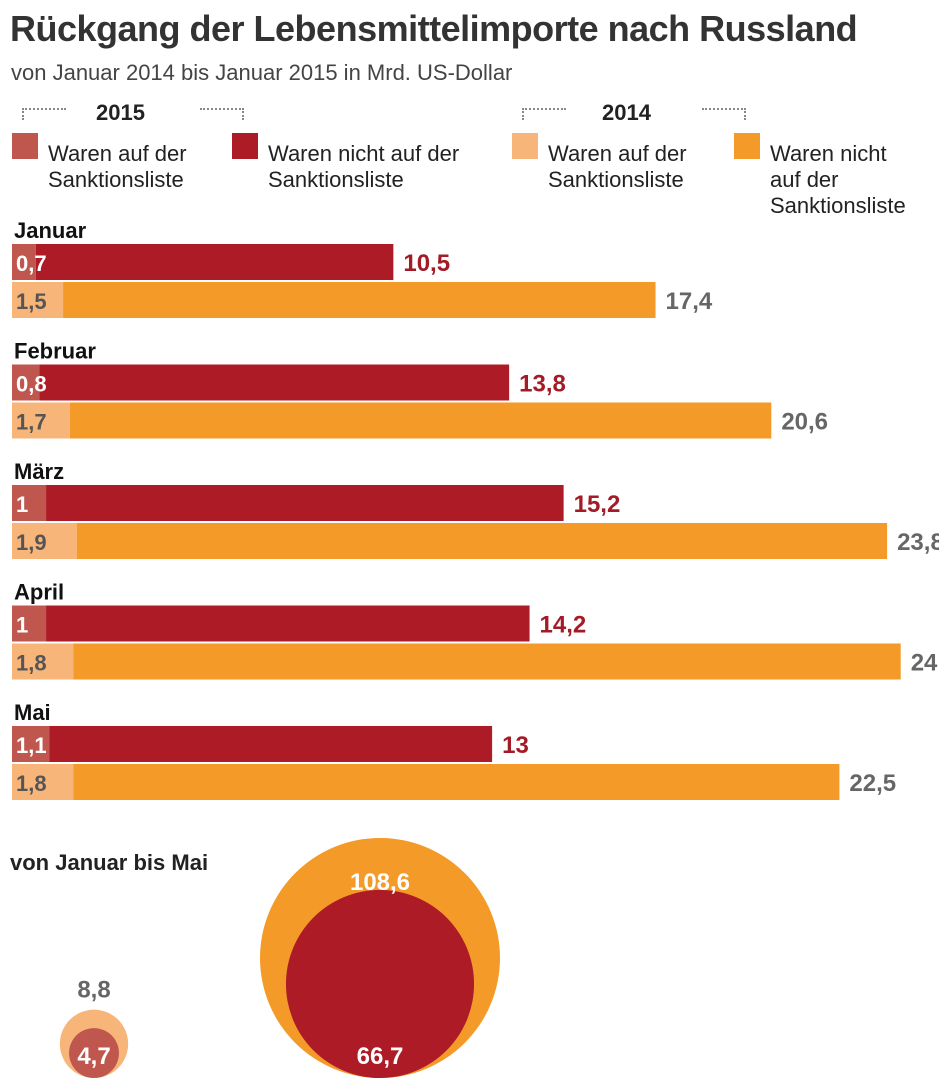 This screenshot has height=1080, width=939. I want to click on data-label-2014-sanctioned: 1,5, so click(31, 301).